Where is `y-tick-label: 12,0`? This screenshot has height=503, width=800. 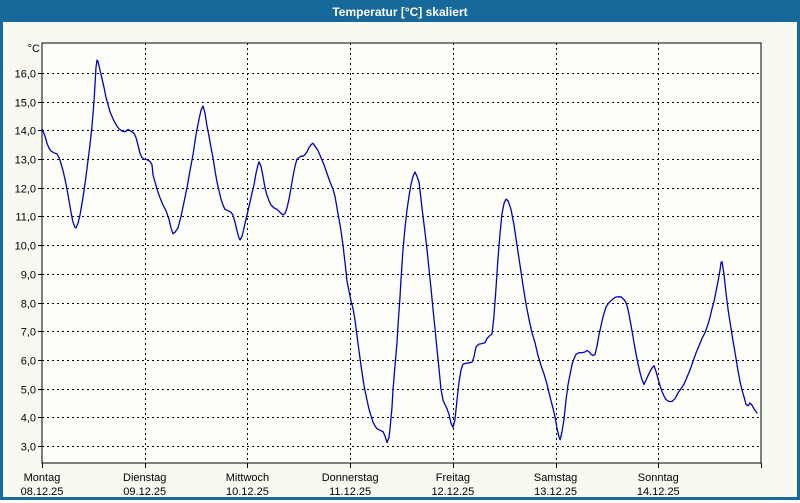
y-tick-label: 12,0 is located at coordinates (25, 190).